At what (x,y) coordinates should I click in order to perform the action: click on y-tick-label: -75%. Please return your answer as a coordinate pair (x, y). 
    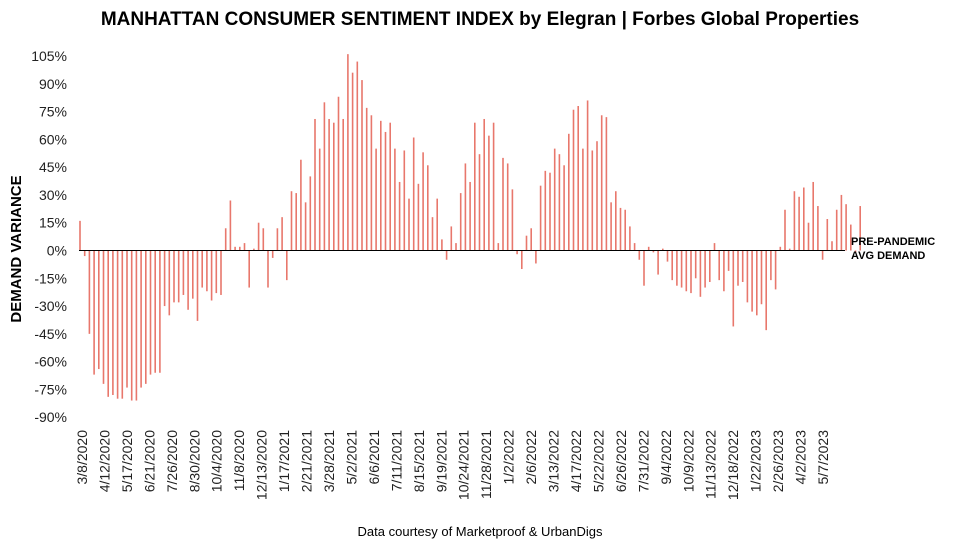
    Looking at the image, I should click on (50, 389).